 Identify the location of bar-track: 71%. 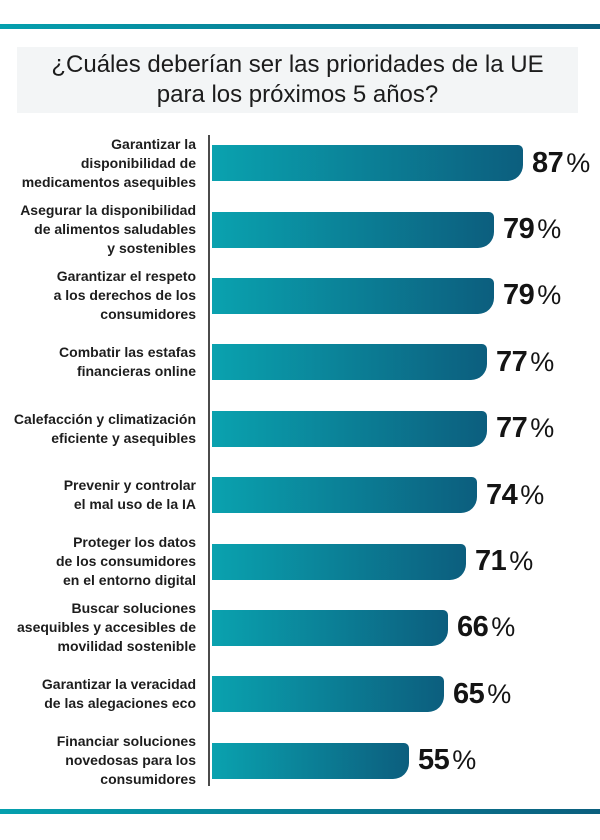
(402, 561).